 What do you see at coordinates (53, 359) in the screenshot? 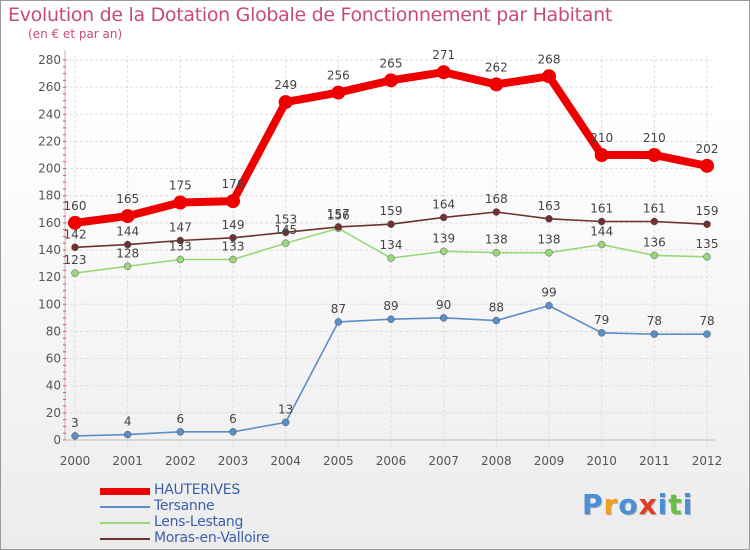
I see `y-tick-label: 60` at bounding box center [53, 359].